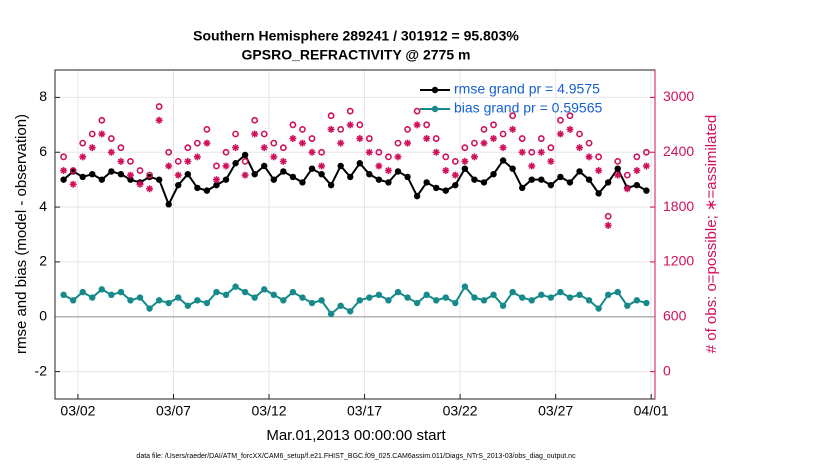 This screenshot has width=830, height=470. Describe the element at coordinates (528, 108) in the screenshot. I see `legend-label: bias grand pr = 0.59565` at that location.